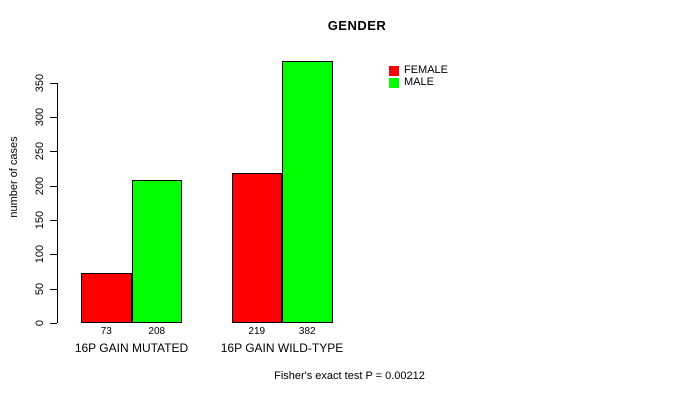  I want to click on y-axis-tick-label: 50, so click(40, 288).